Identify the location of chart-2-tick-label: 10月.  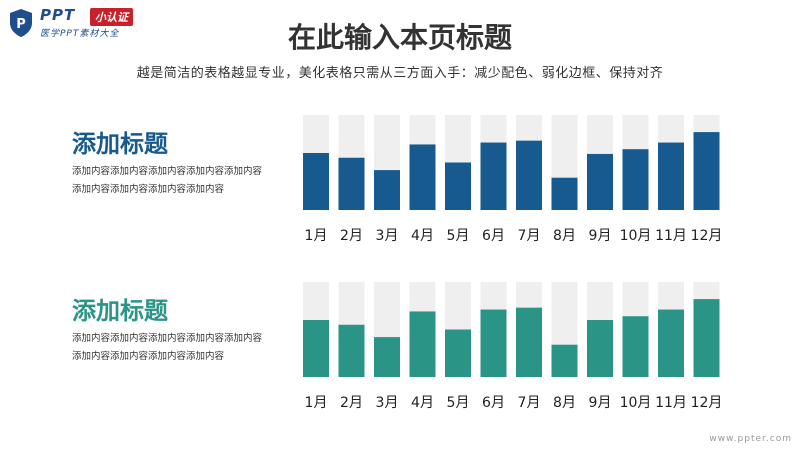
(636, 403).